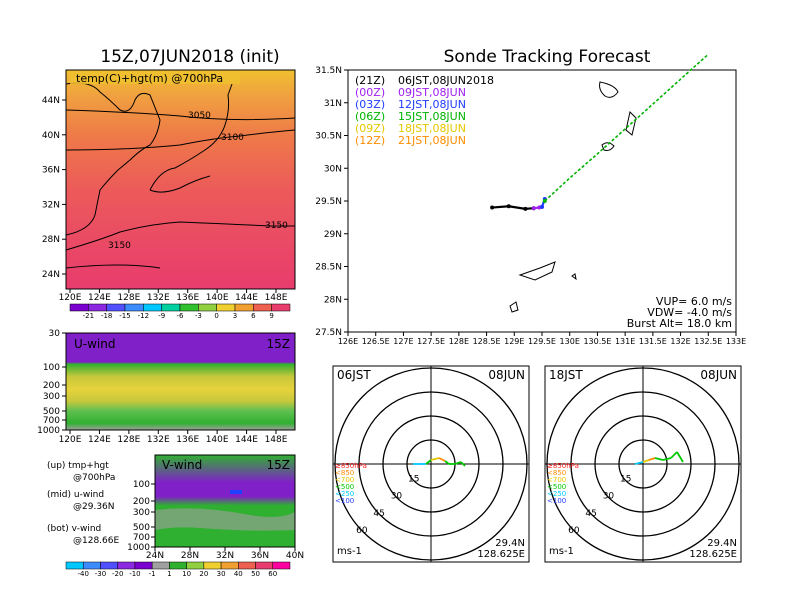  Describe the element at coordinates (75, 495) in the screenshot. I see `legend-note-key: (mid) u-wind` at that location.